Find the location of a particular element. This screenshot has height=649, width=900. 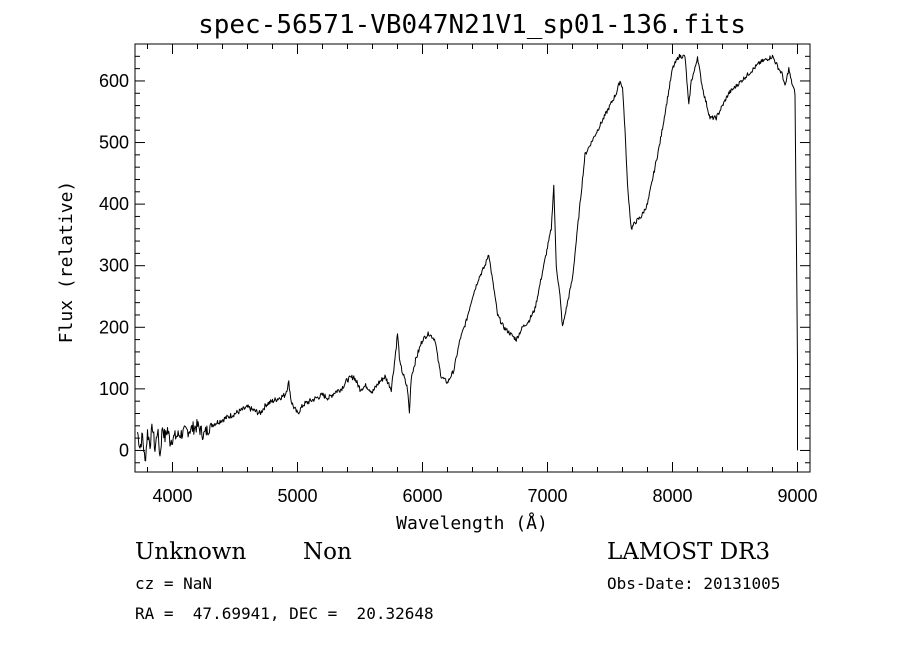

y-tick-label: 300 is located at coordinates (114, 266).